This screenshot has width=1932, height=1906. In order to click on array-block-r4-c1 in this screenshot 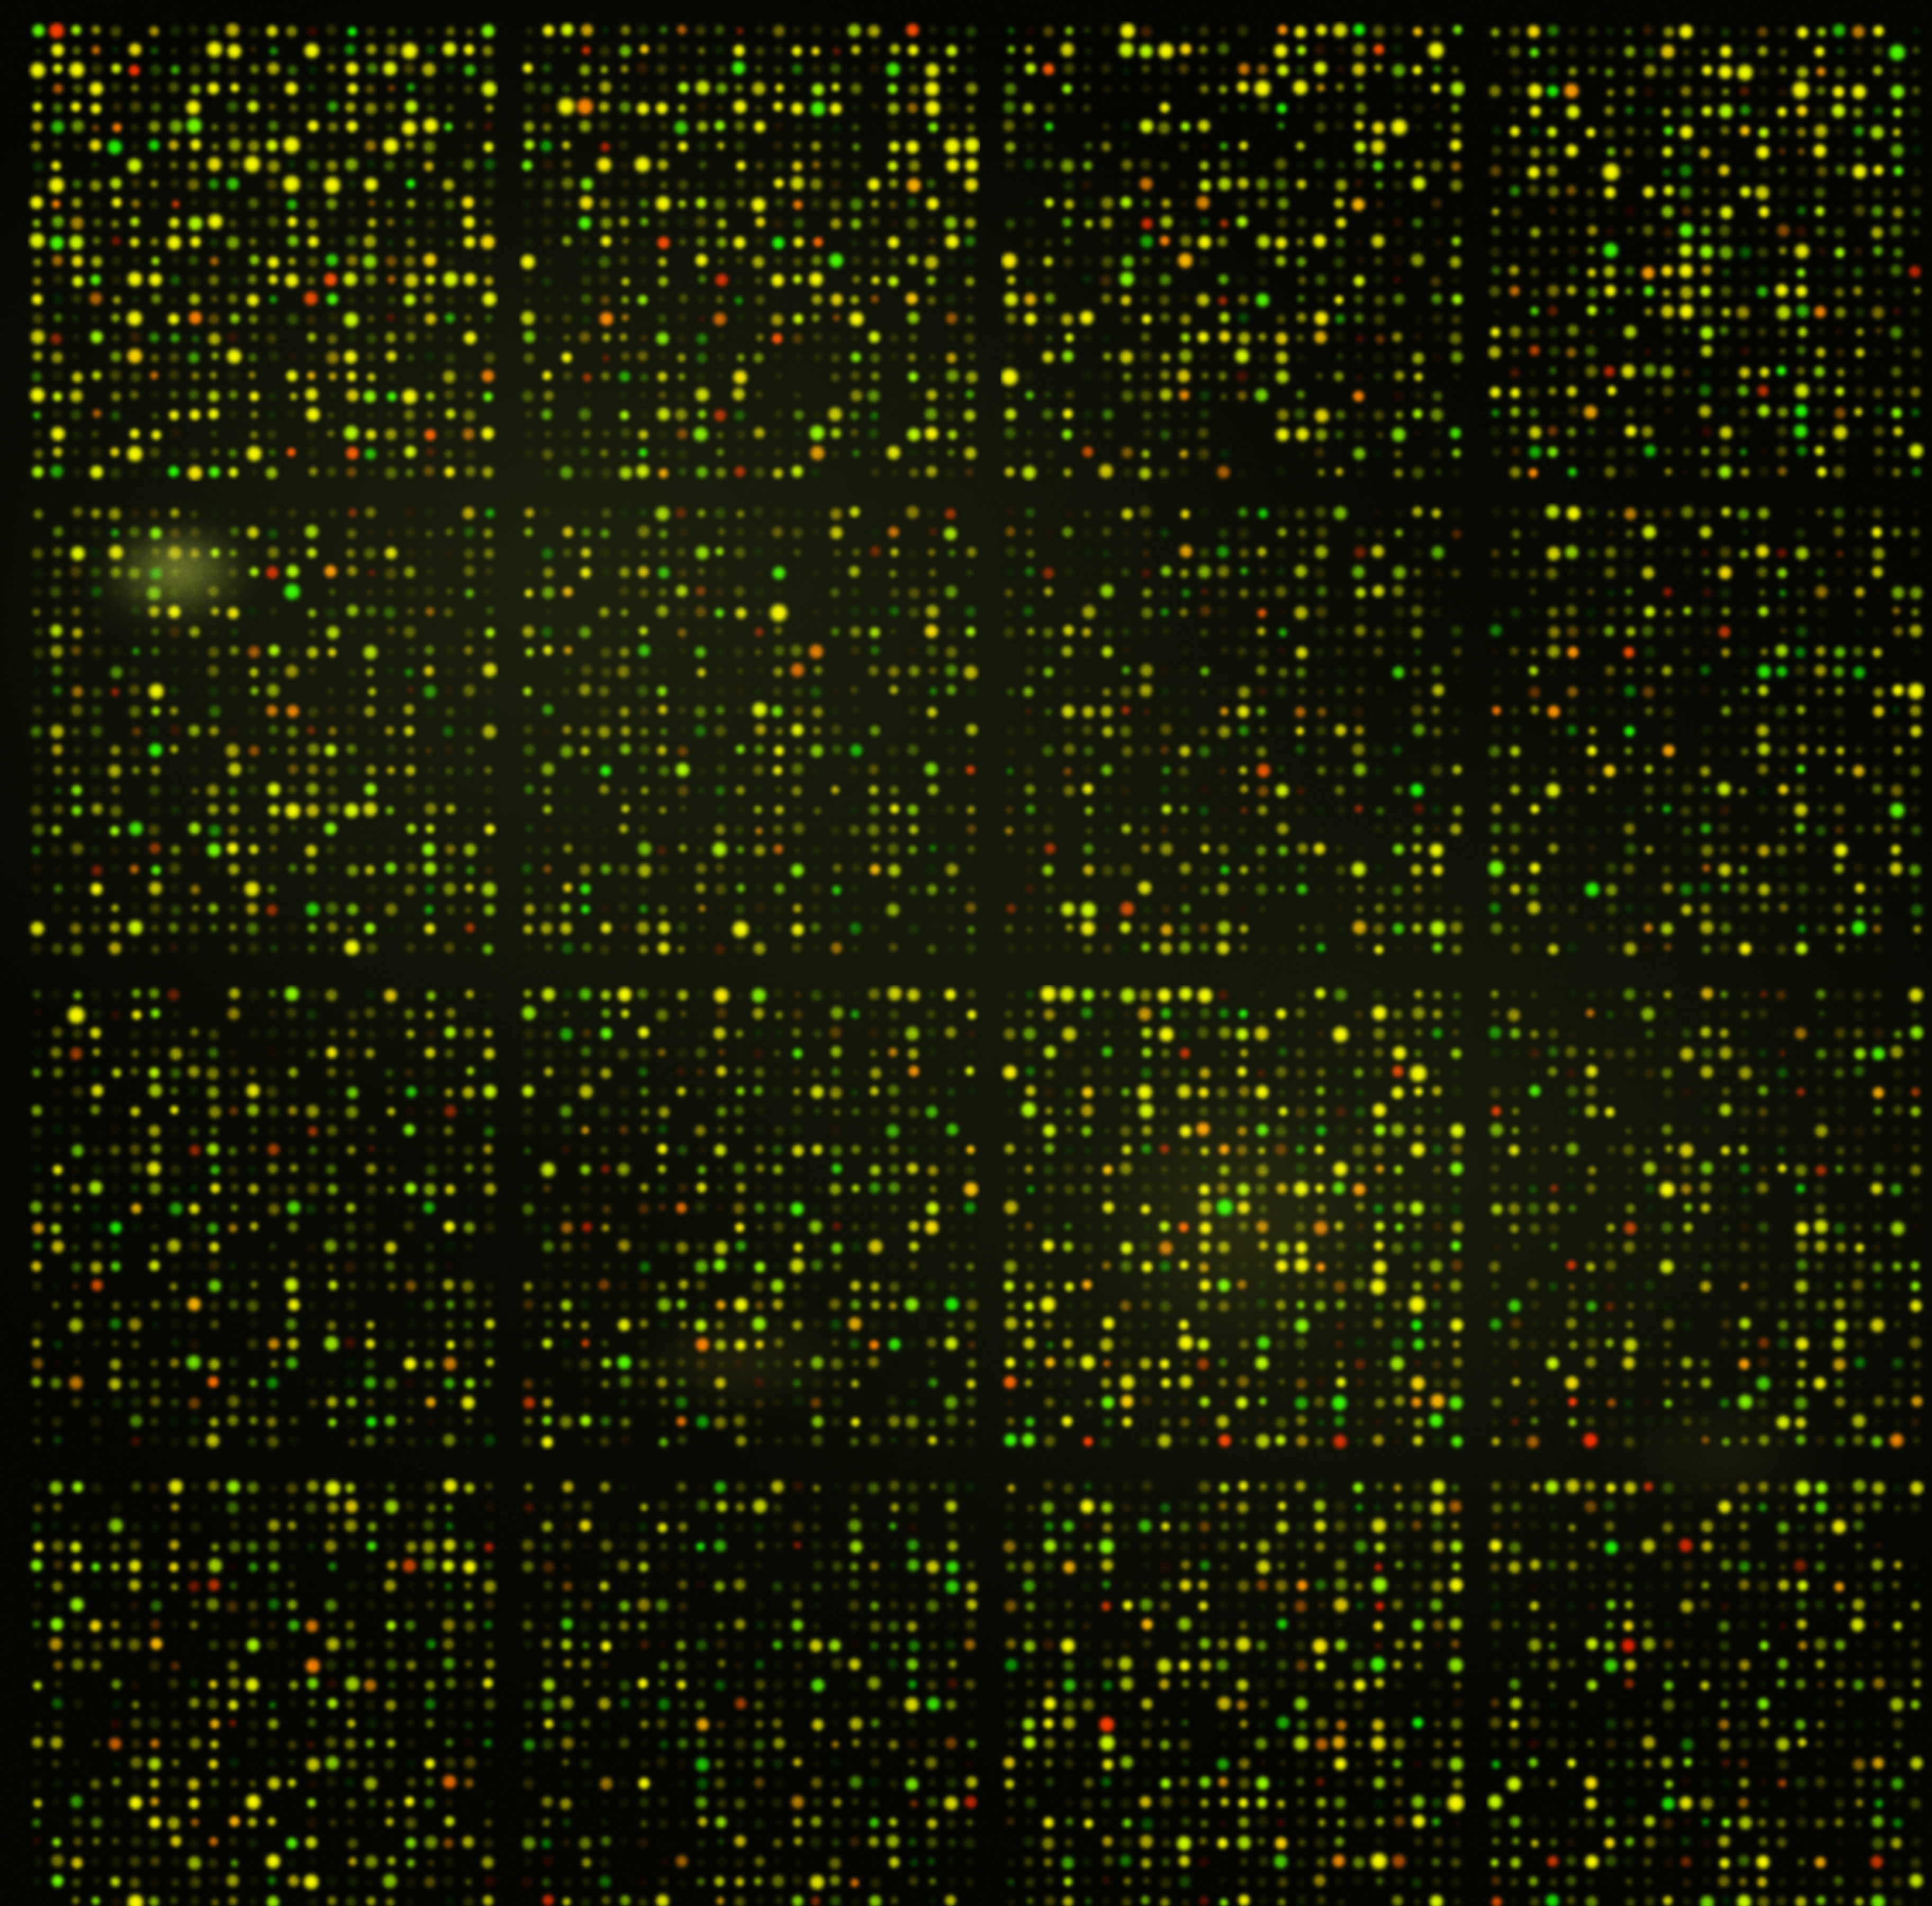, I will do `click(263, 1692)`.